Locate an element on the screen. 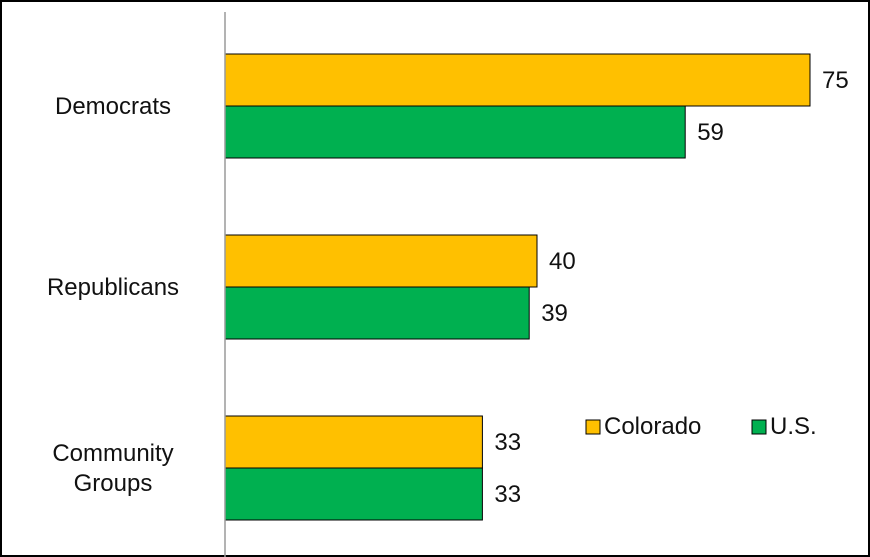  legend-swatch-us is located at coordinates (759, 427).